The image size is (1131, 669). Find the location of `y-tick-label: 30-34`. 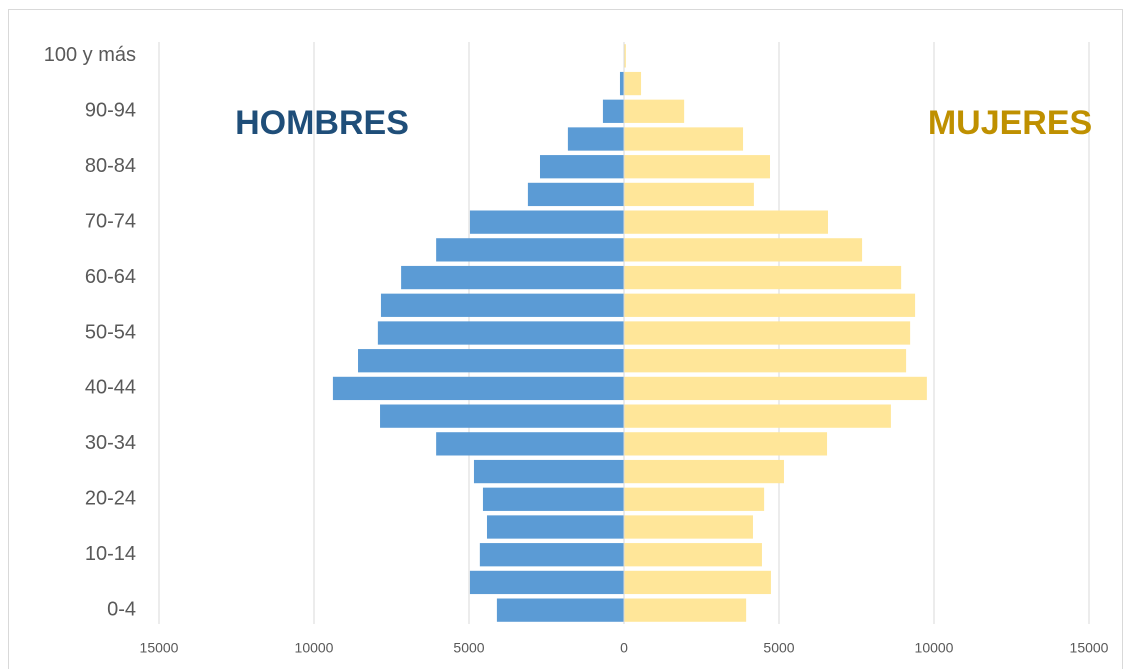

y-tick-label: 30-34 is located at coordinates (110, 443).